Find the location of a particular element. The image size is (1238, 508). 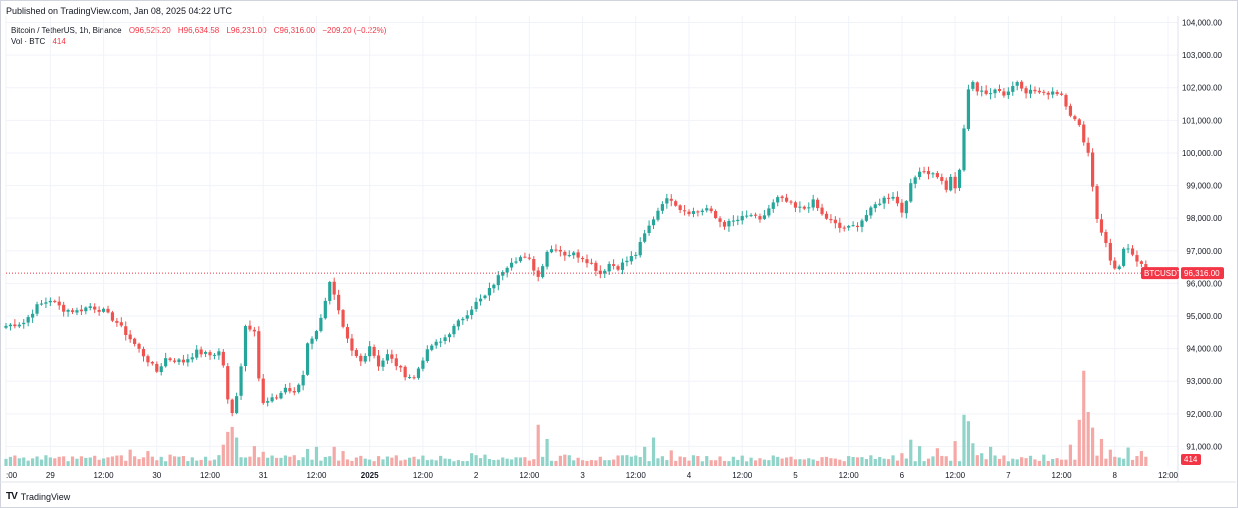

brand-name: TradingView is located at coordinates (45, 496).